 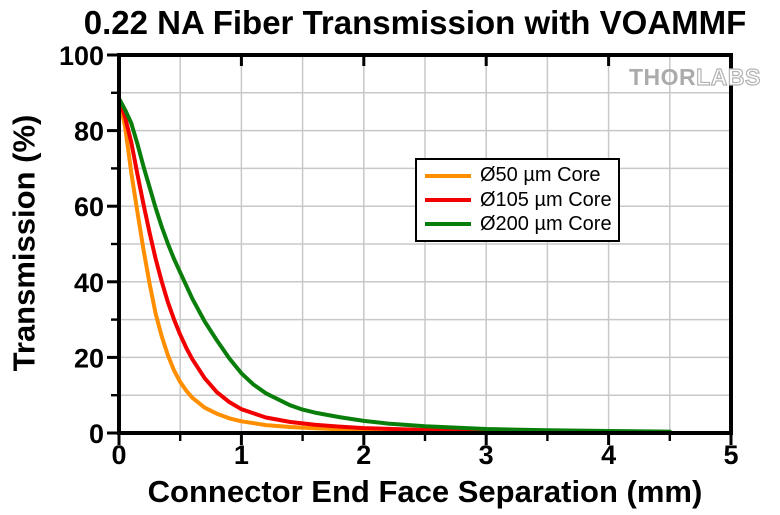 I want to click on legend-item: Ø50 µm Core, so click(x=518, y=175).